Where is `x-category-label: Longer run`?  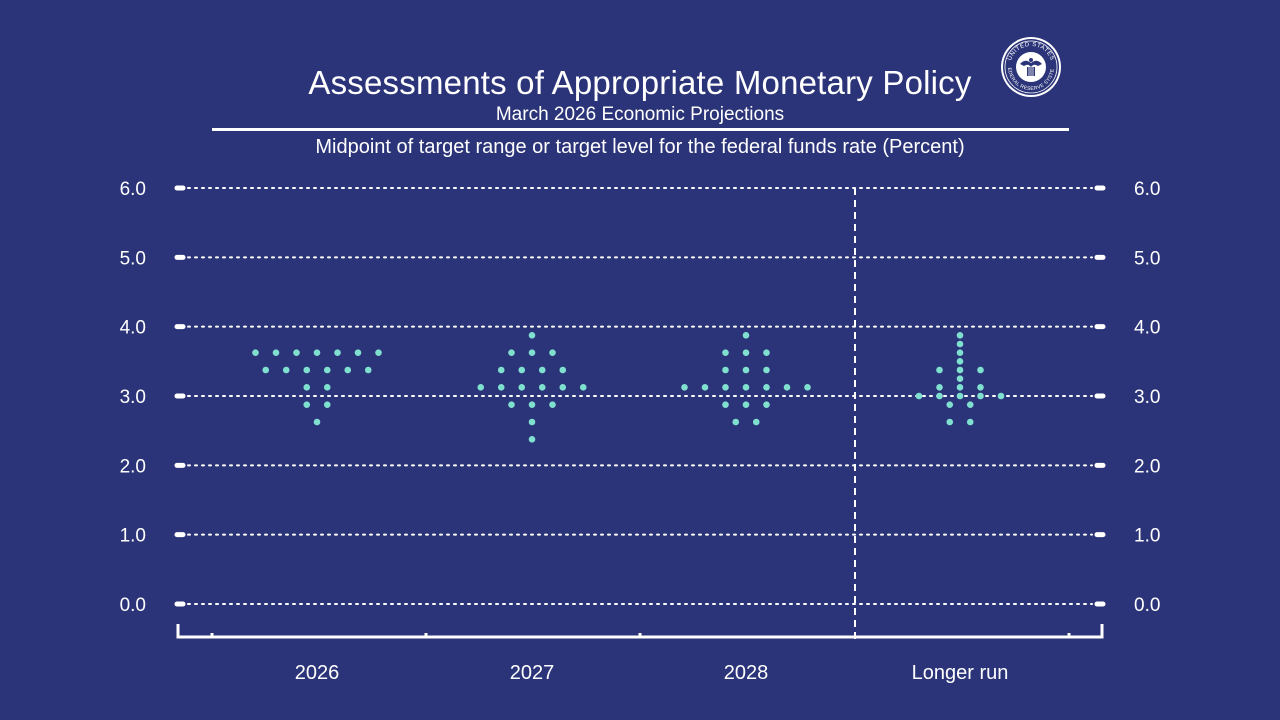
x-category-label: Longer run is located at coordinates (960, 673).